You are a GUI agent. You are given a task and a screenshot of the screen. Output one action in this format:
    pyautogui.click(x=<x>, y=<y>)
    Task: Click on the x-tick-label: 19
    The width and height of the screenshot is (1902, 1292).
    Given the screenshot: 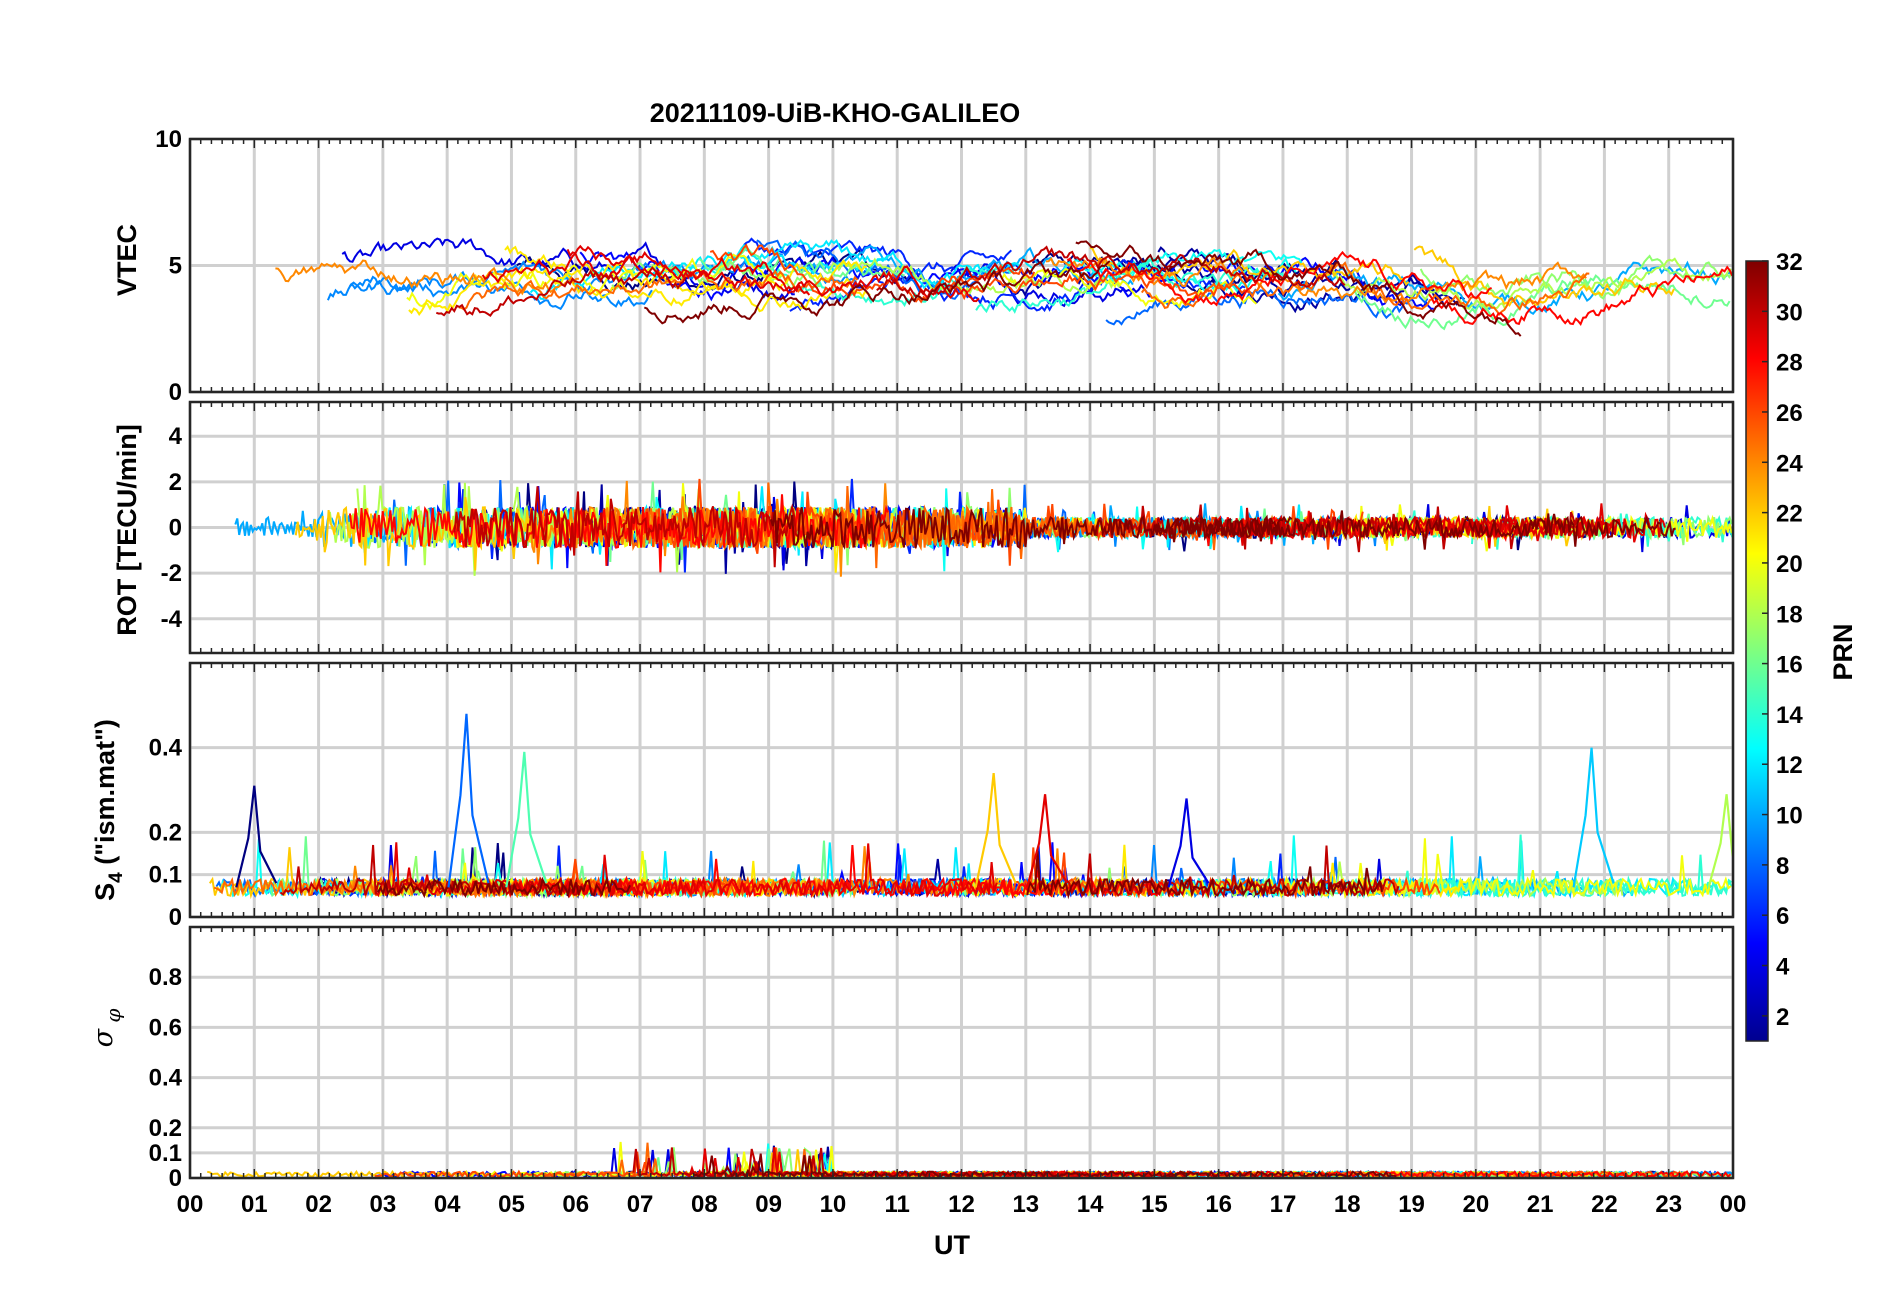 What is the action you would take?
    pyautogui.click(x=1411, y=1204)
    